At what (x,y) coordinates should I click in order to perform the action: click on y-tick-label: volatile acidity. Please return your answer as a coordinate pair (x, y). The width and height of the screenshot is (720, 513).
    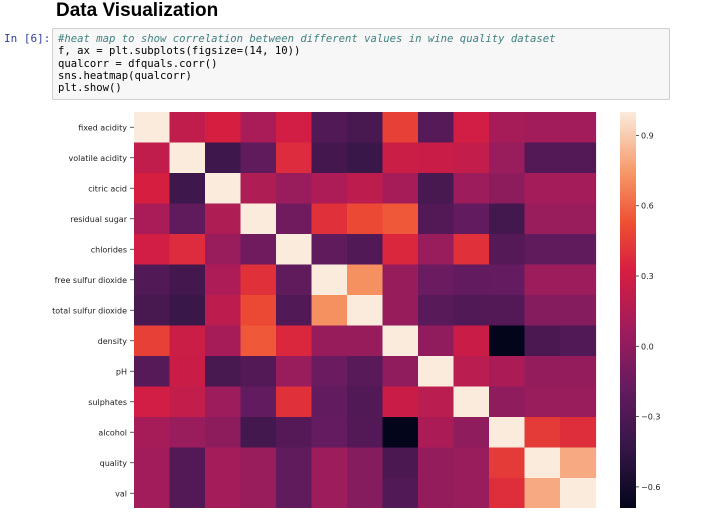
    Looking at the image, I should click on (98, 158).